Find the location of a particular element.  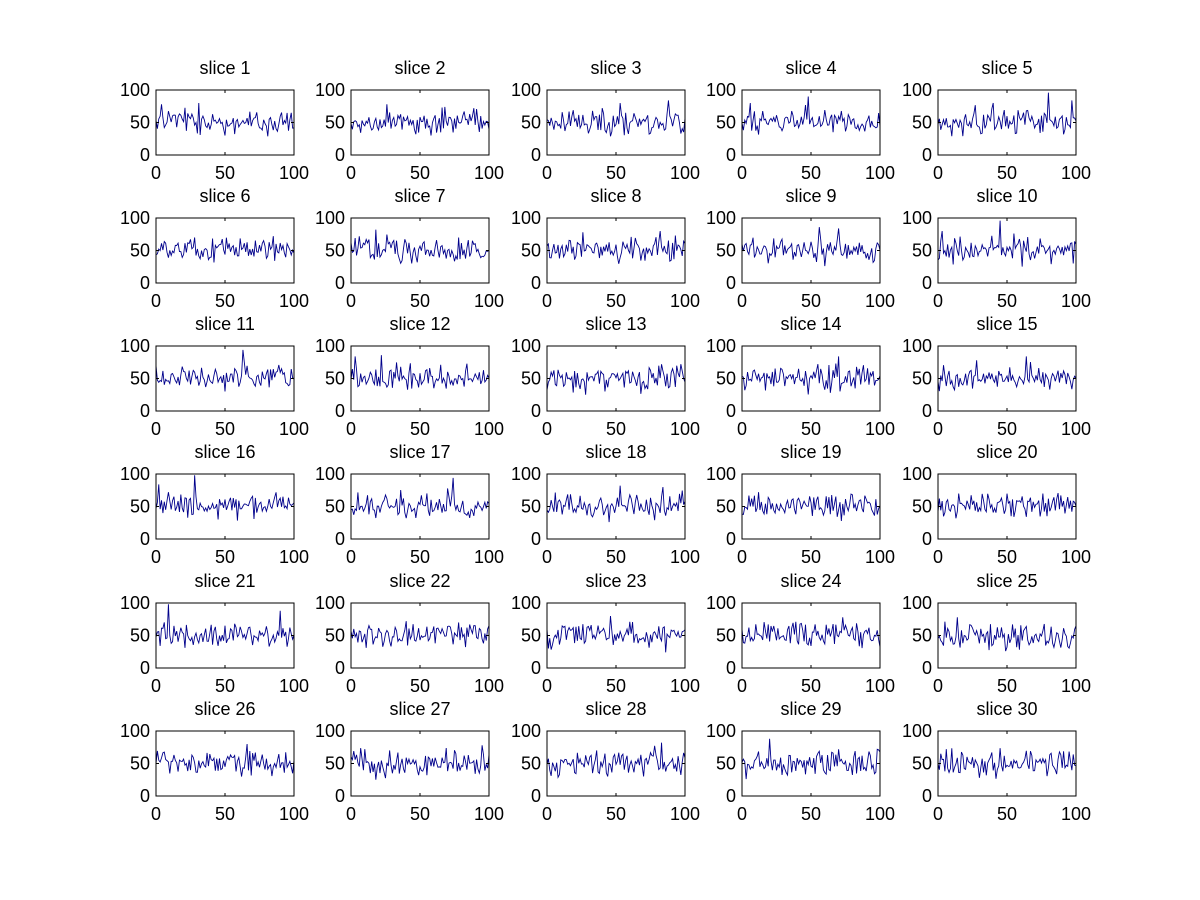

subplot-title: slice 7 is located at coordinates (419, 196).